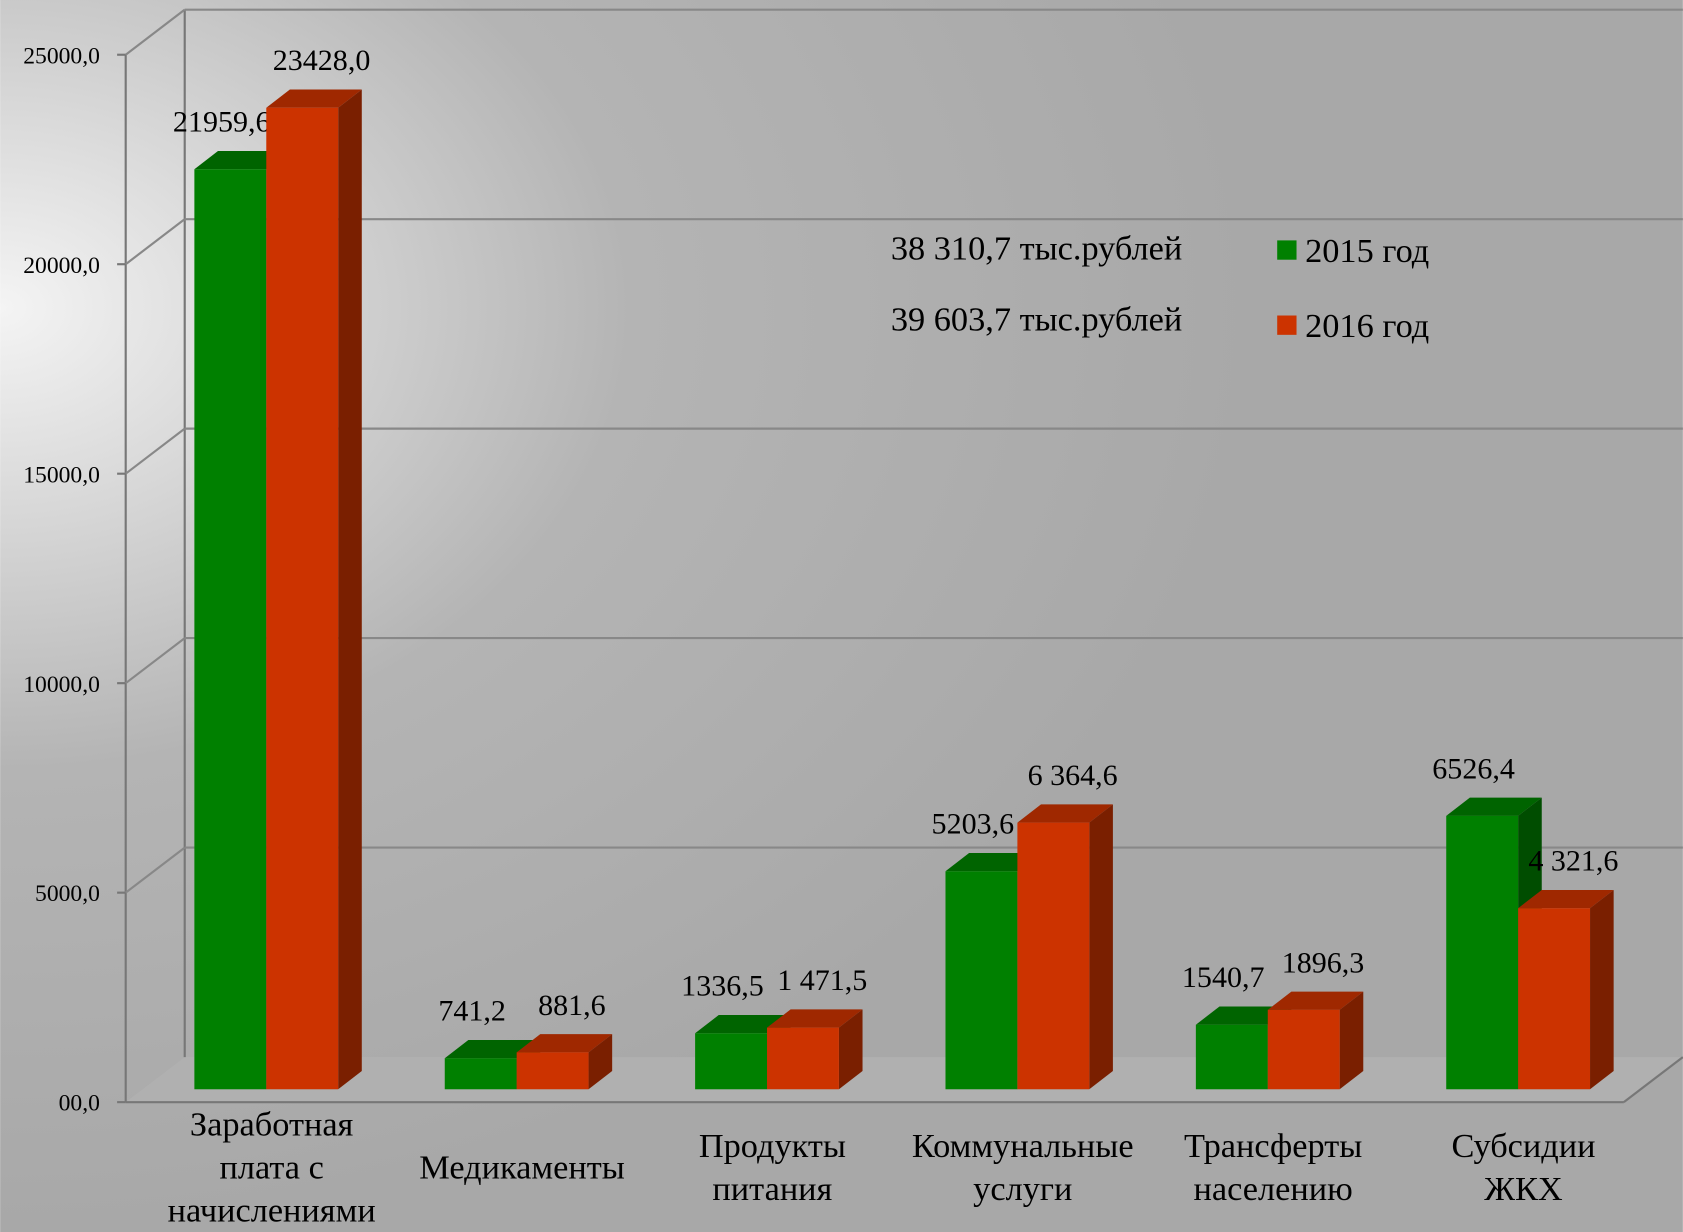 This screenshot has width=1683, height=1232. Describe the element at coordinates (61, 685) in the screenshot. I see `y-tick-label: 10000,0` at that location.